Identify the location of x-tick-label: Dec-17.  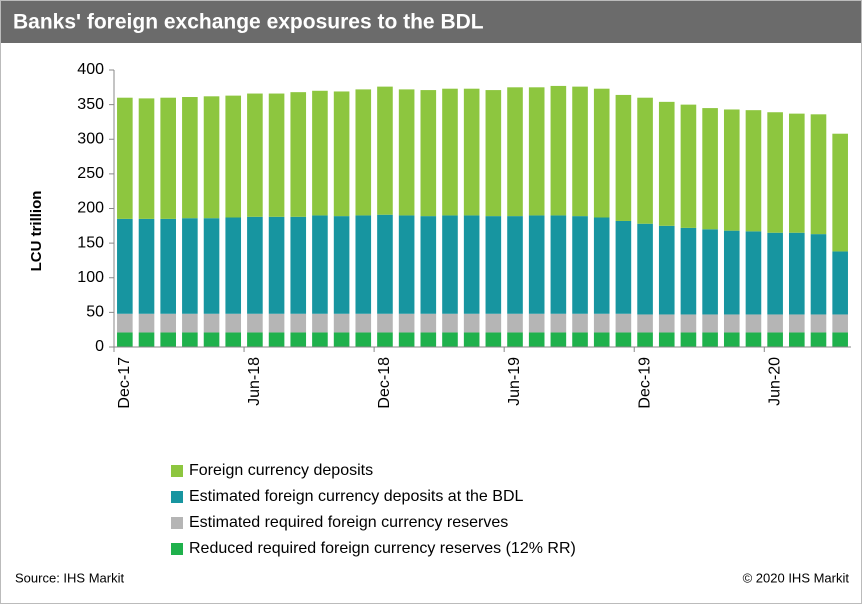
(124, 383).